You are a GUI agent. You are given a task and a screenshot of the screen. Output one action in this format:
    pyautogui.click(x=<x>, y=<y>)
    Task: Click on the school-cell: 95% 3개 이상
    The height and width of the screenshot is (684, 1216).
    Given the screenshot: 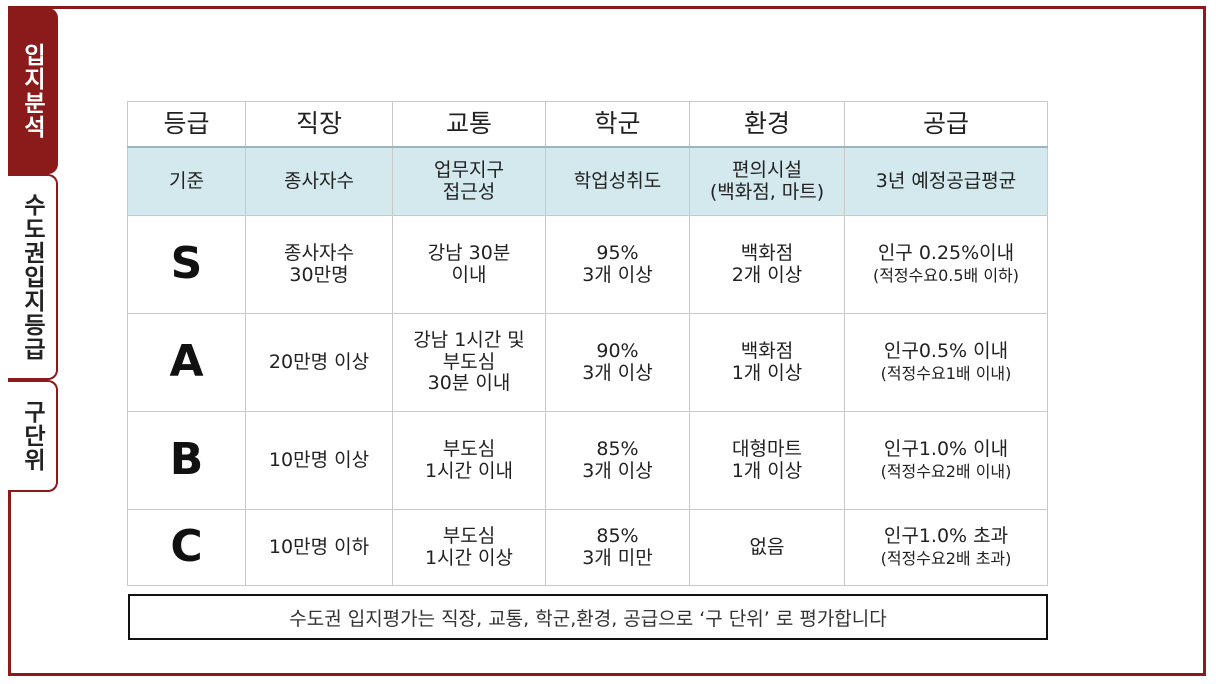 What is the action you would take?
    pyautogui.click(x=617, y=264)
    